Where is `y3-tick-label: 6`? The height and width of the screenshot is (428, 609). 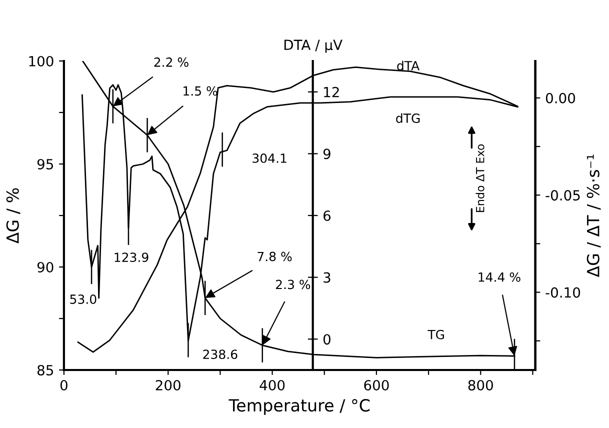 y3-tick-label: 6 is located at coordinates (327, 215).